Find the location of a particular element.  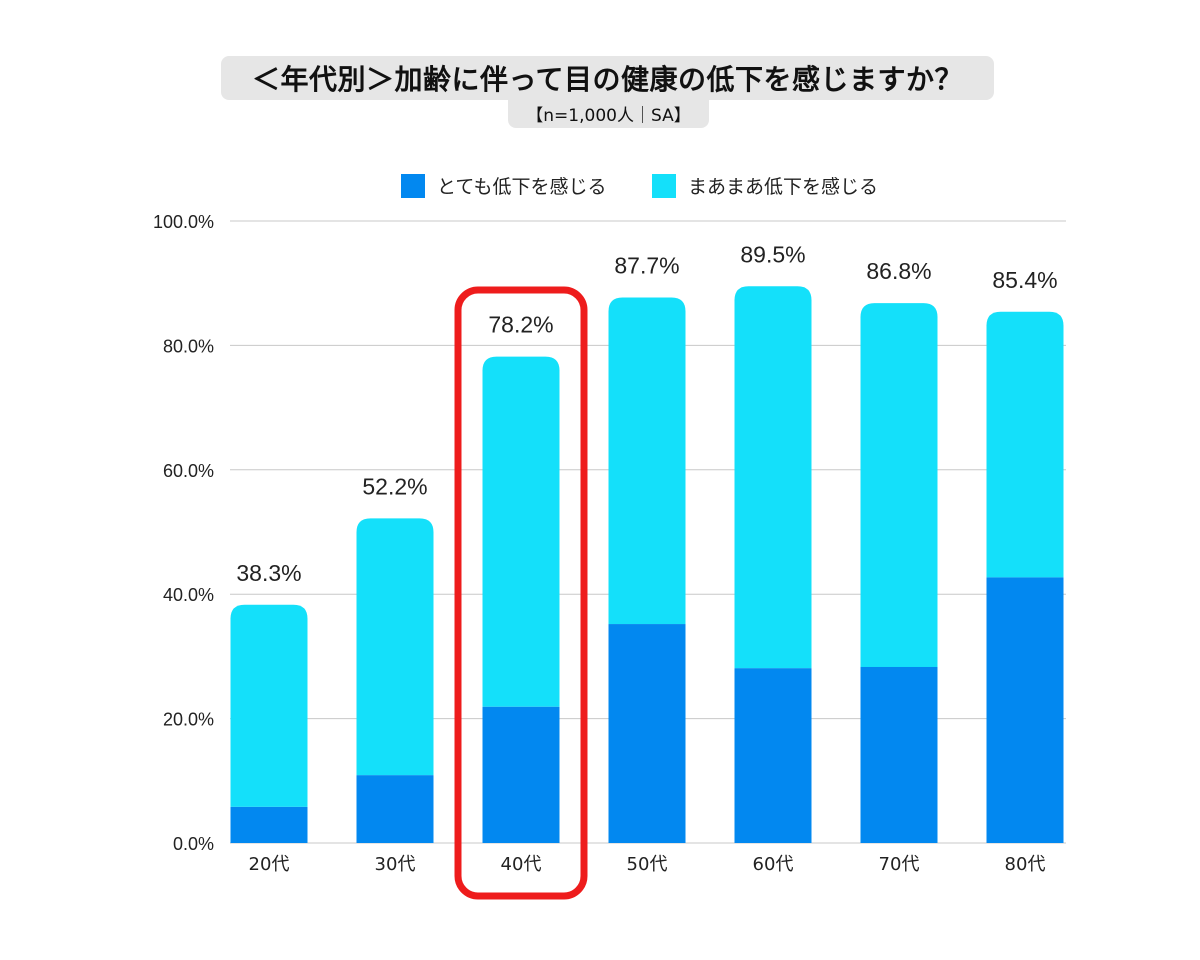

y-tick-label: 40.0% is located at coordinates (188, 595).